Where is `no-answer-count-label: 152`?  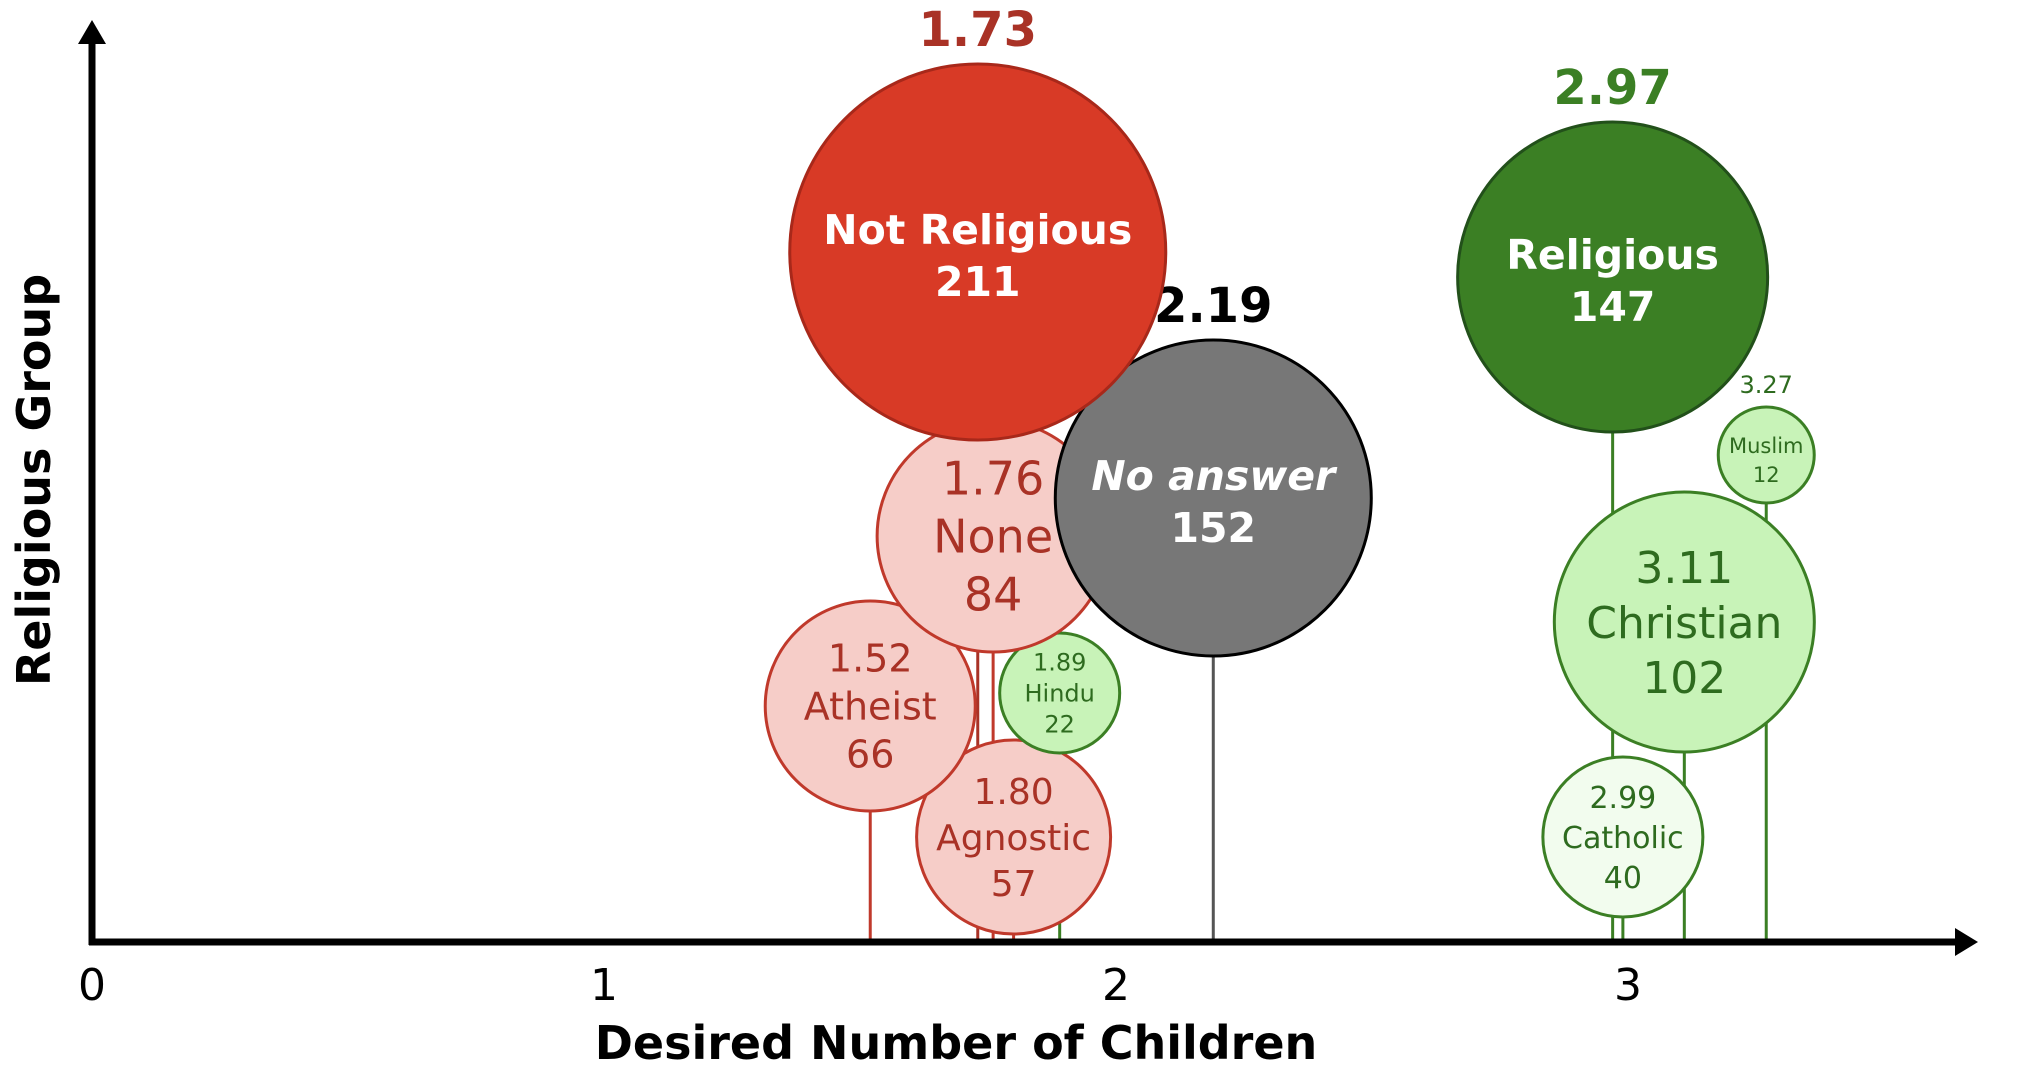 no-answer-count-label: 152 is located at coordinates (1213, 528).